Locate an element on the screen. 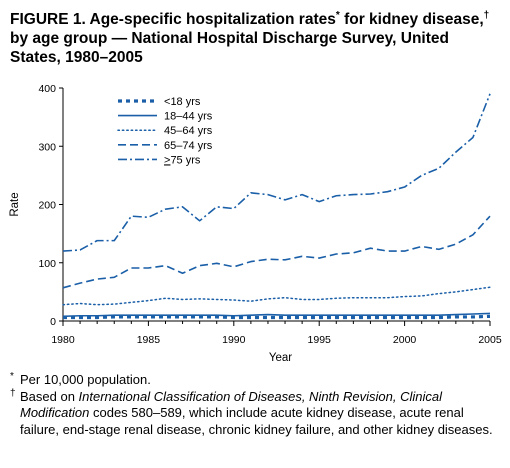  x-tick-label: 1990 is located at coordinates (234, 340).